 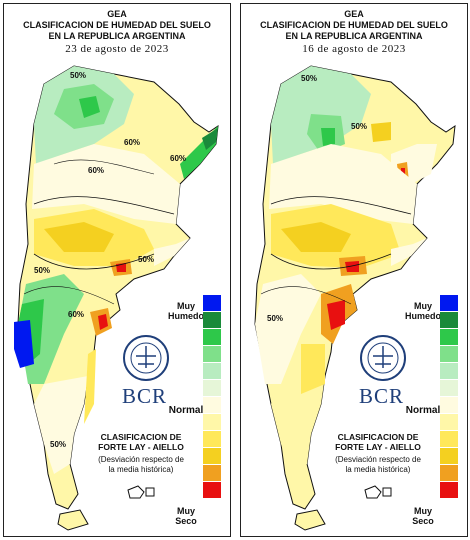 I want to click on panel-date: 16 de agosto de 2023, so click(x=354, y=49).